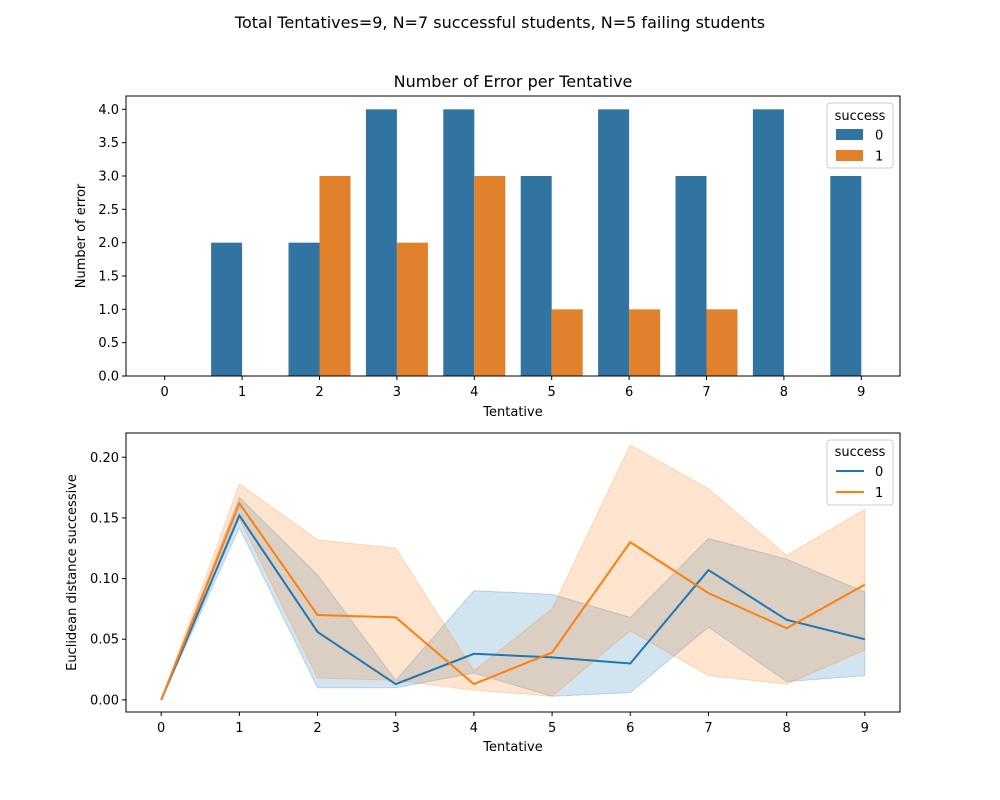  What do you see at coordinates (104, 458) in the screenshot?
I see `y-tick-label: 0.20` at bounding box center [104, 458].